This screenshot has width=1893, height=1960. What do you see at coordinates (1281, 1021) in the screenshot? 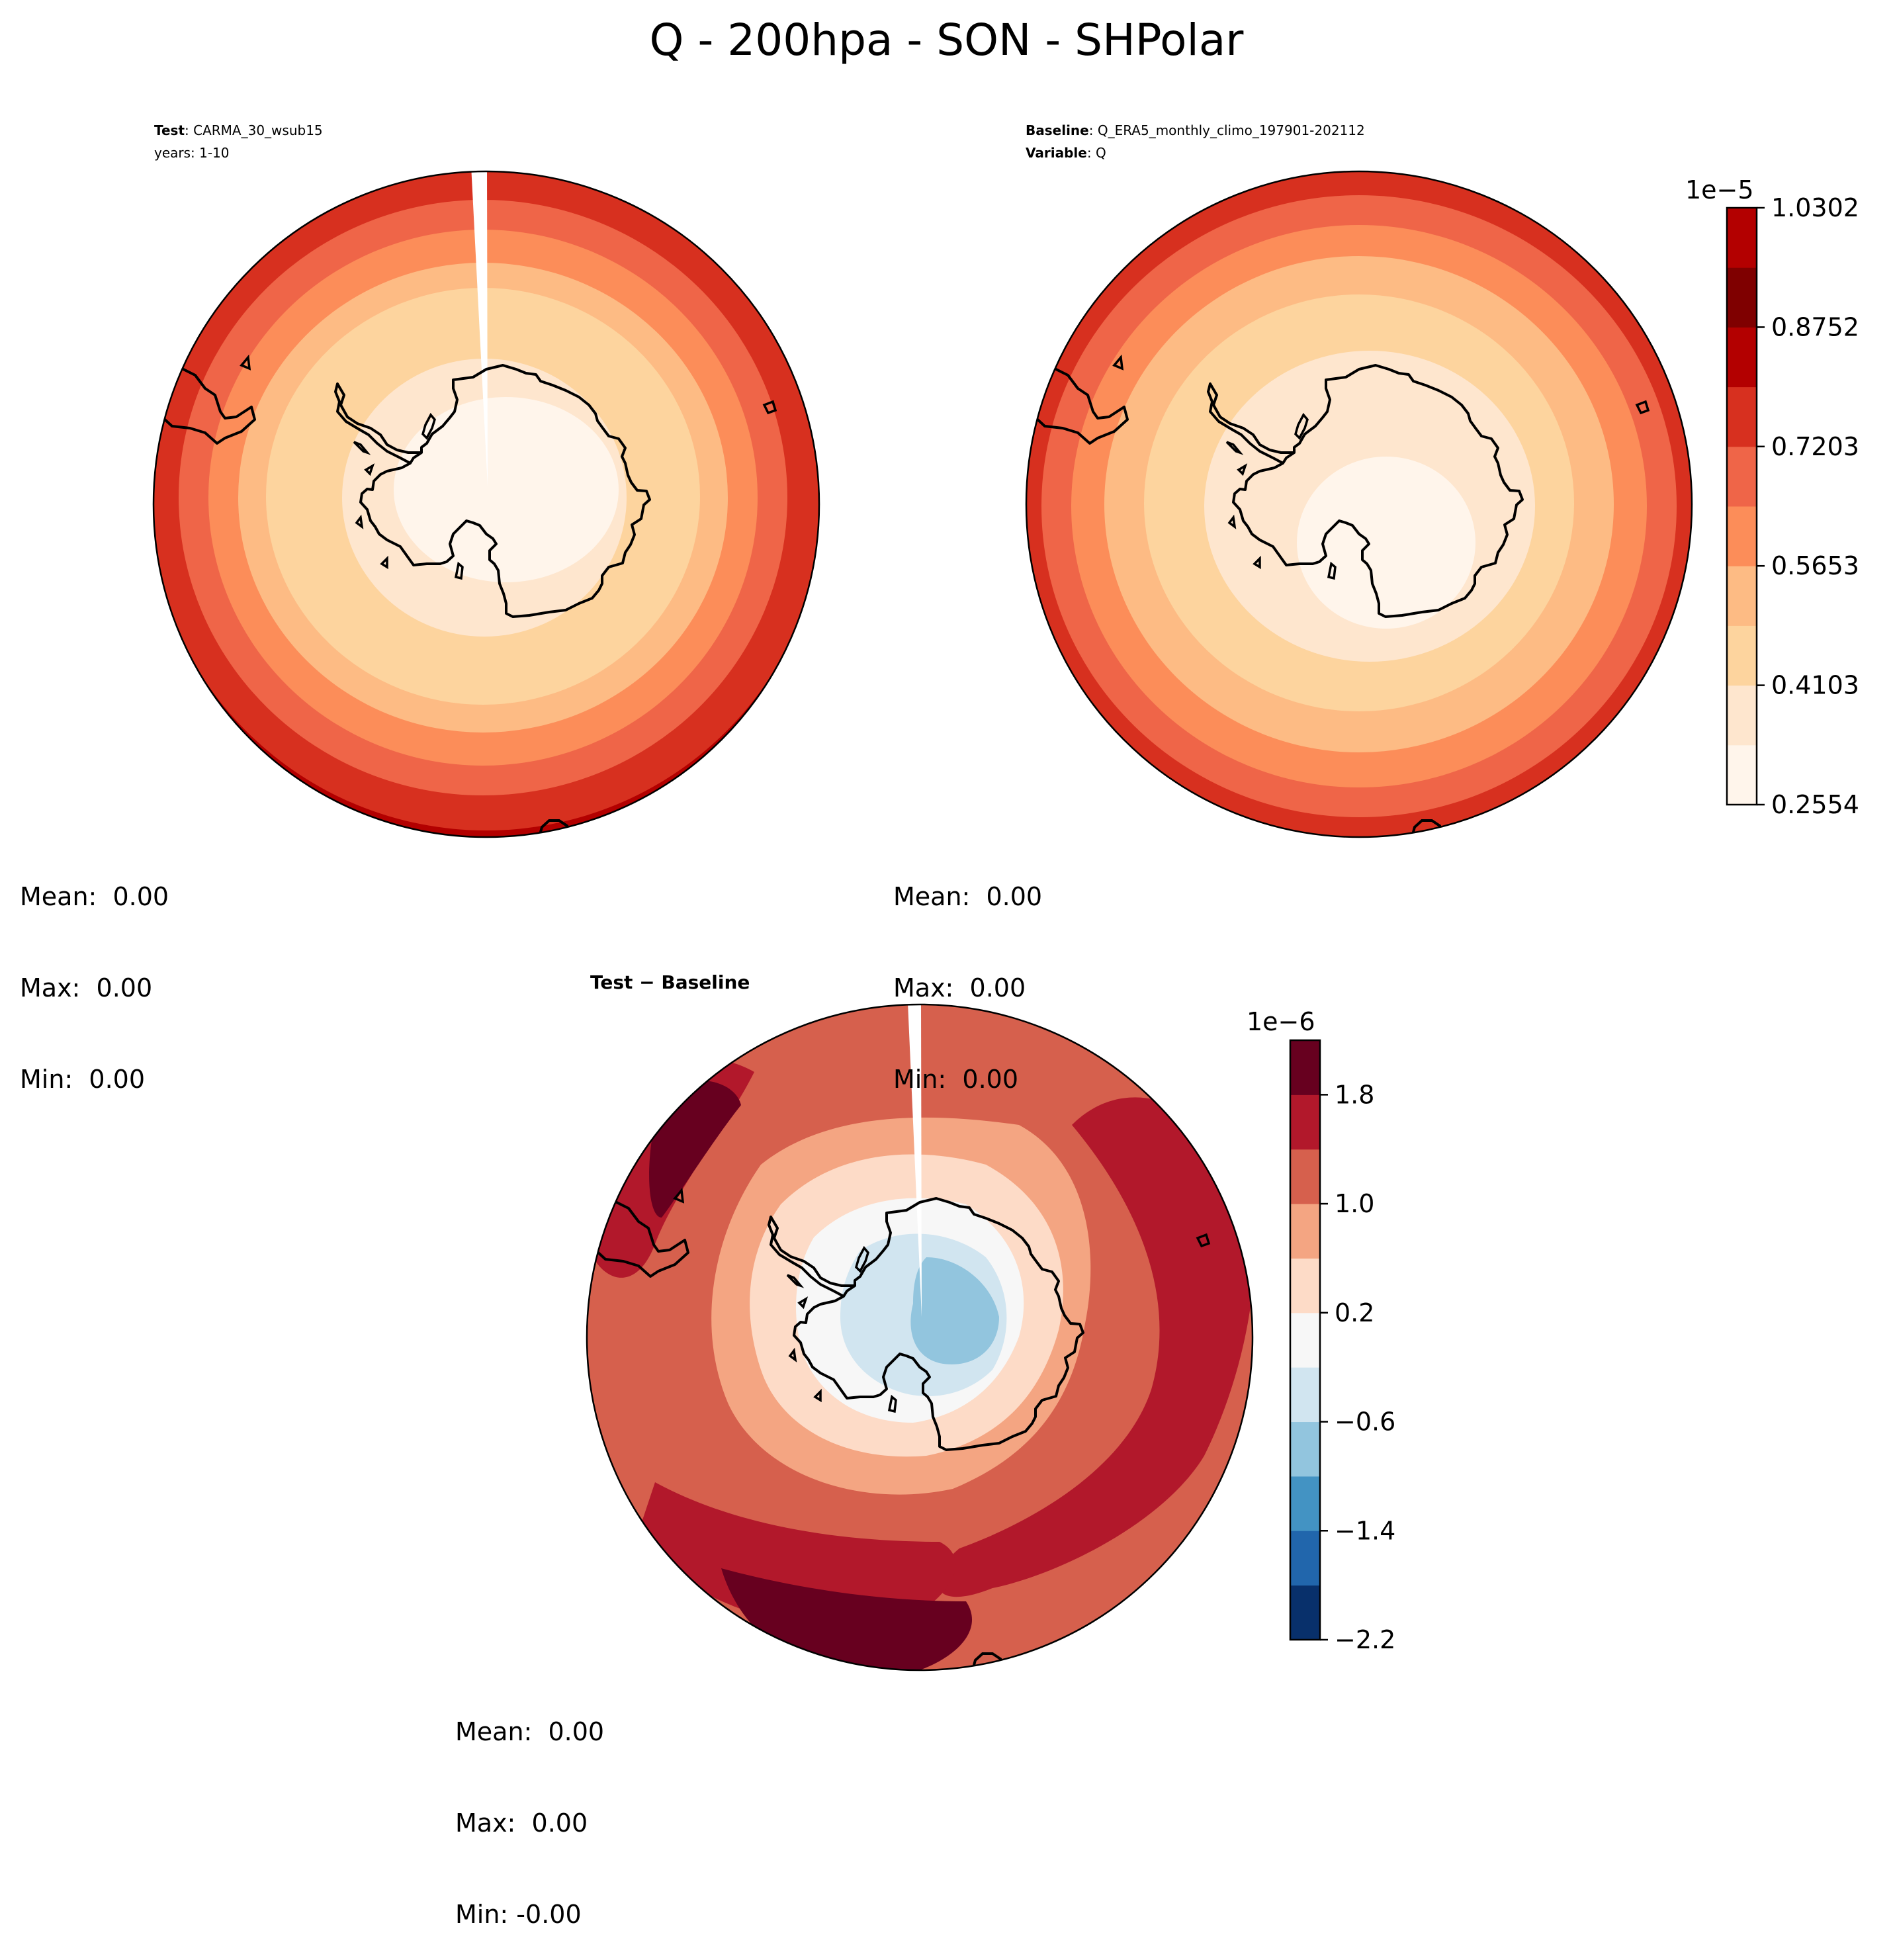
I see `colorbar-diff-exponent: 1e−6` at bounding box center [1281, 1021].